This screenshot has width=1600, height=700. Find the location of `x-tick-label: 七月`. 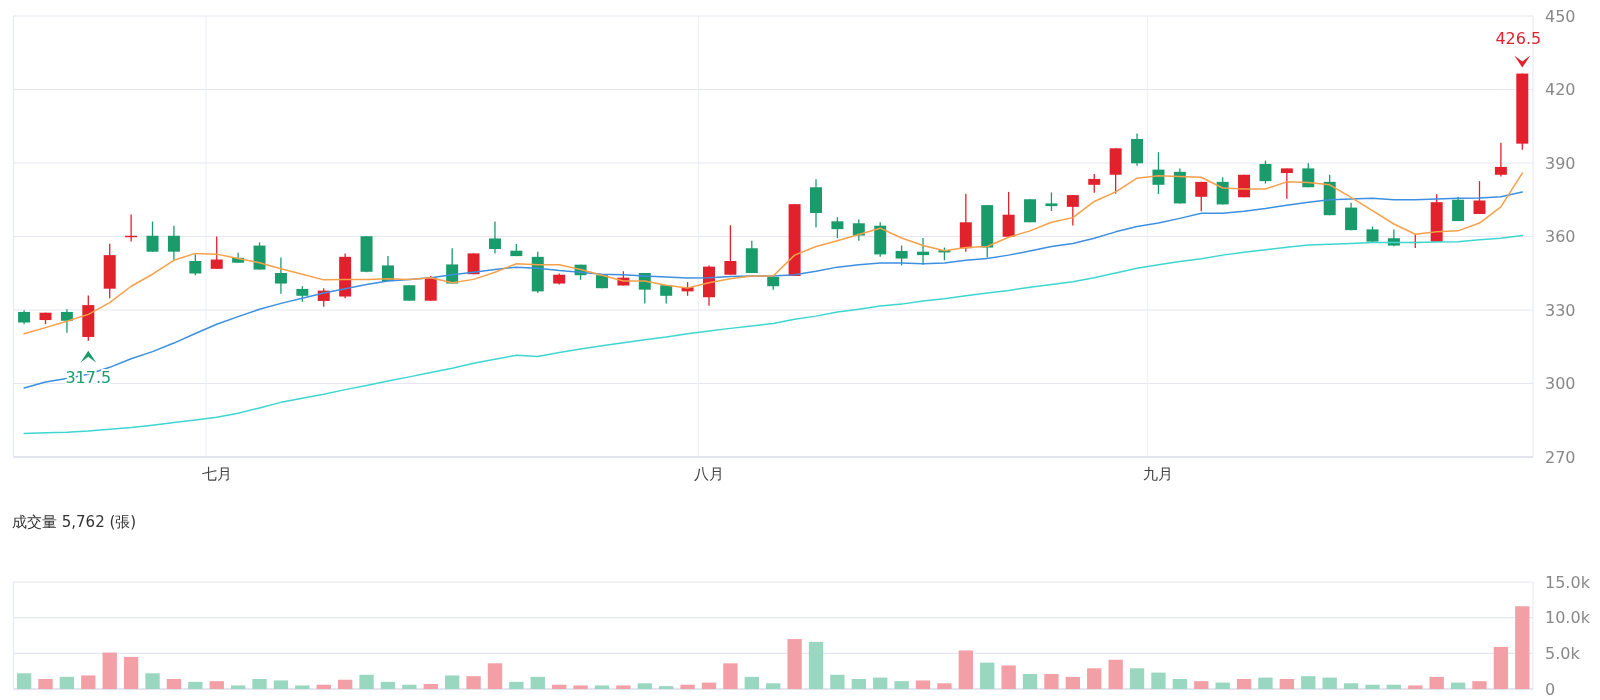

x-tick-label: 七月 is located at coordinates (216, 474).